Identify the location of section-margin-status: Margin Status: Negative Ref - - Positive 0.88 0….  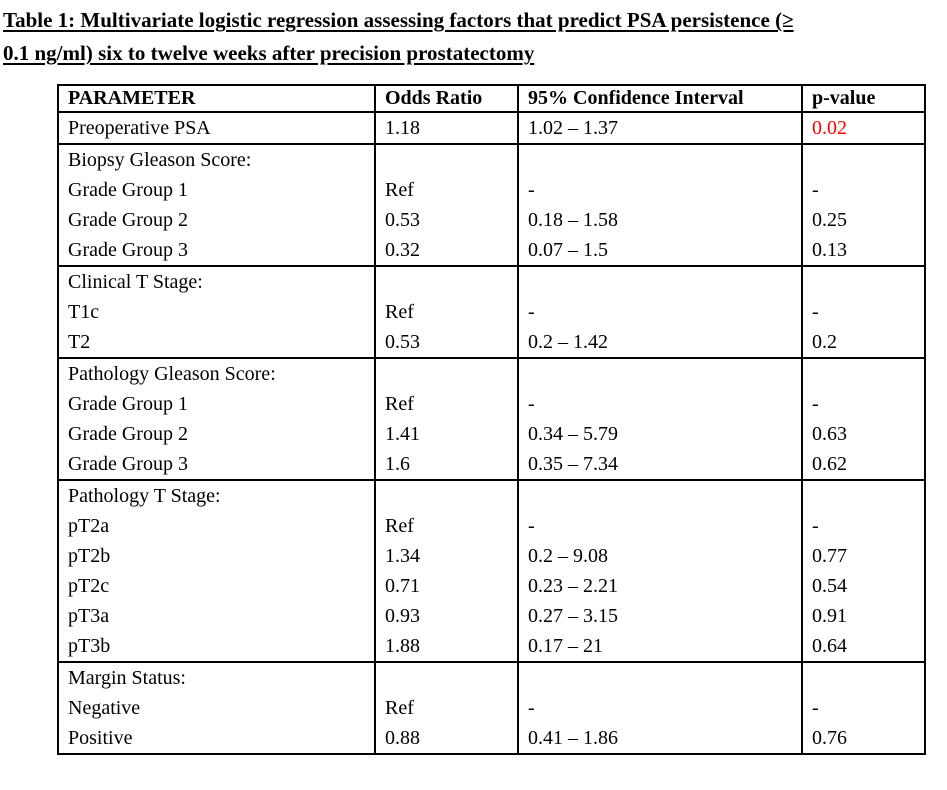
(491, 708).